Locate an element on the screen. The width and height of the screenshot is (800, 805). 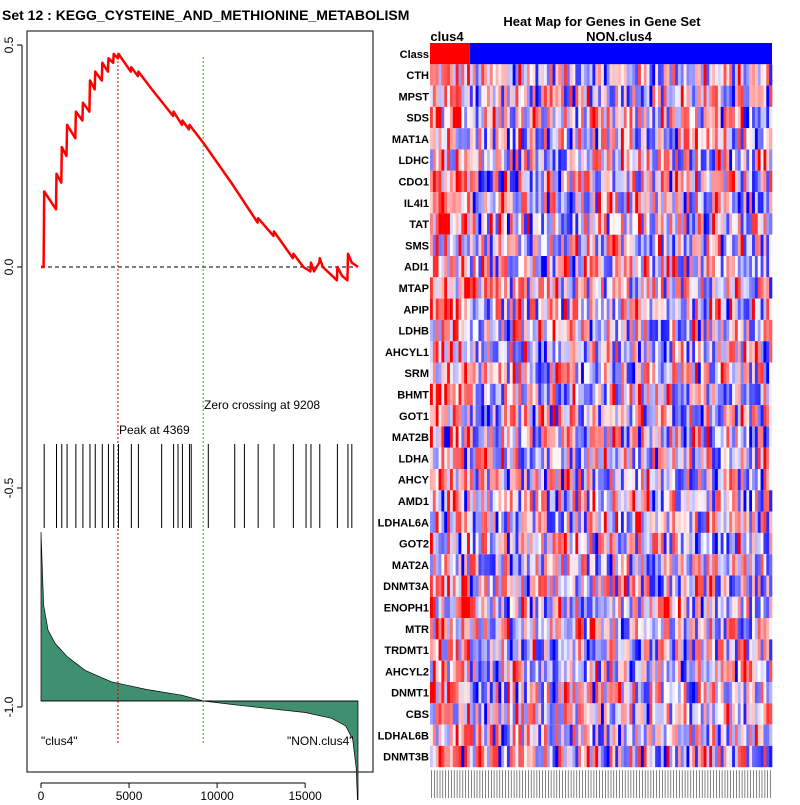
ranked-metric-area is located at coordinates (199, 668).